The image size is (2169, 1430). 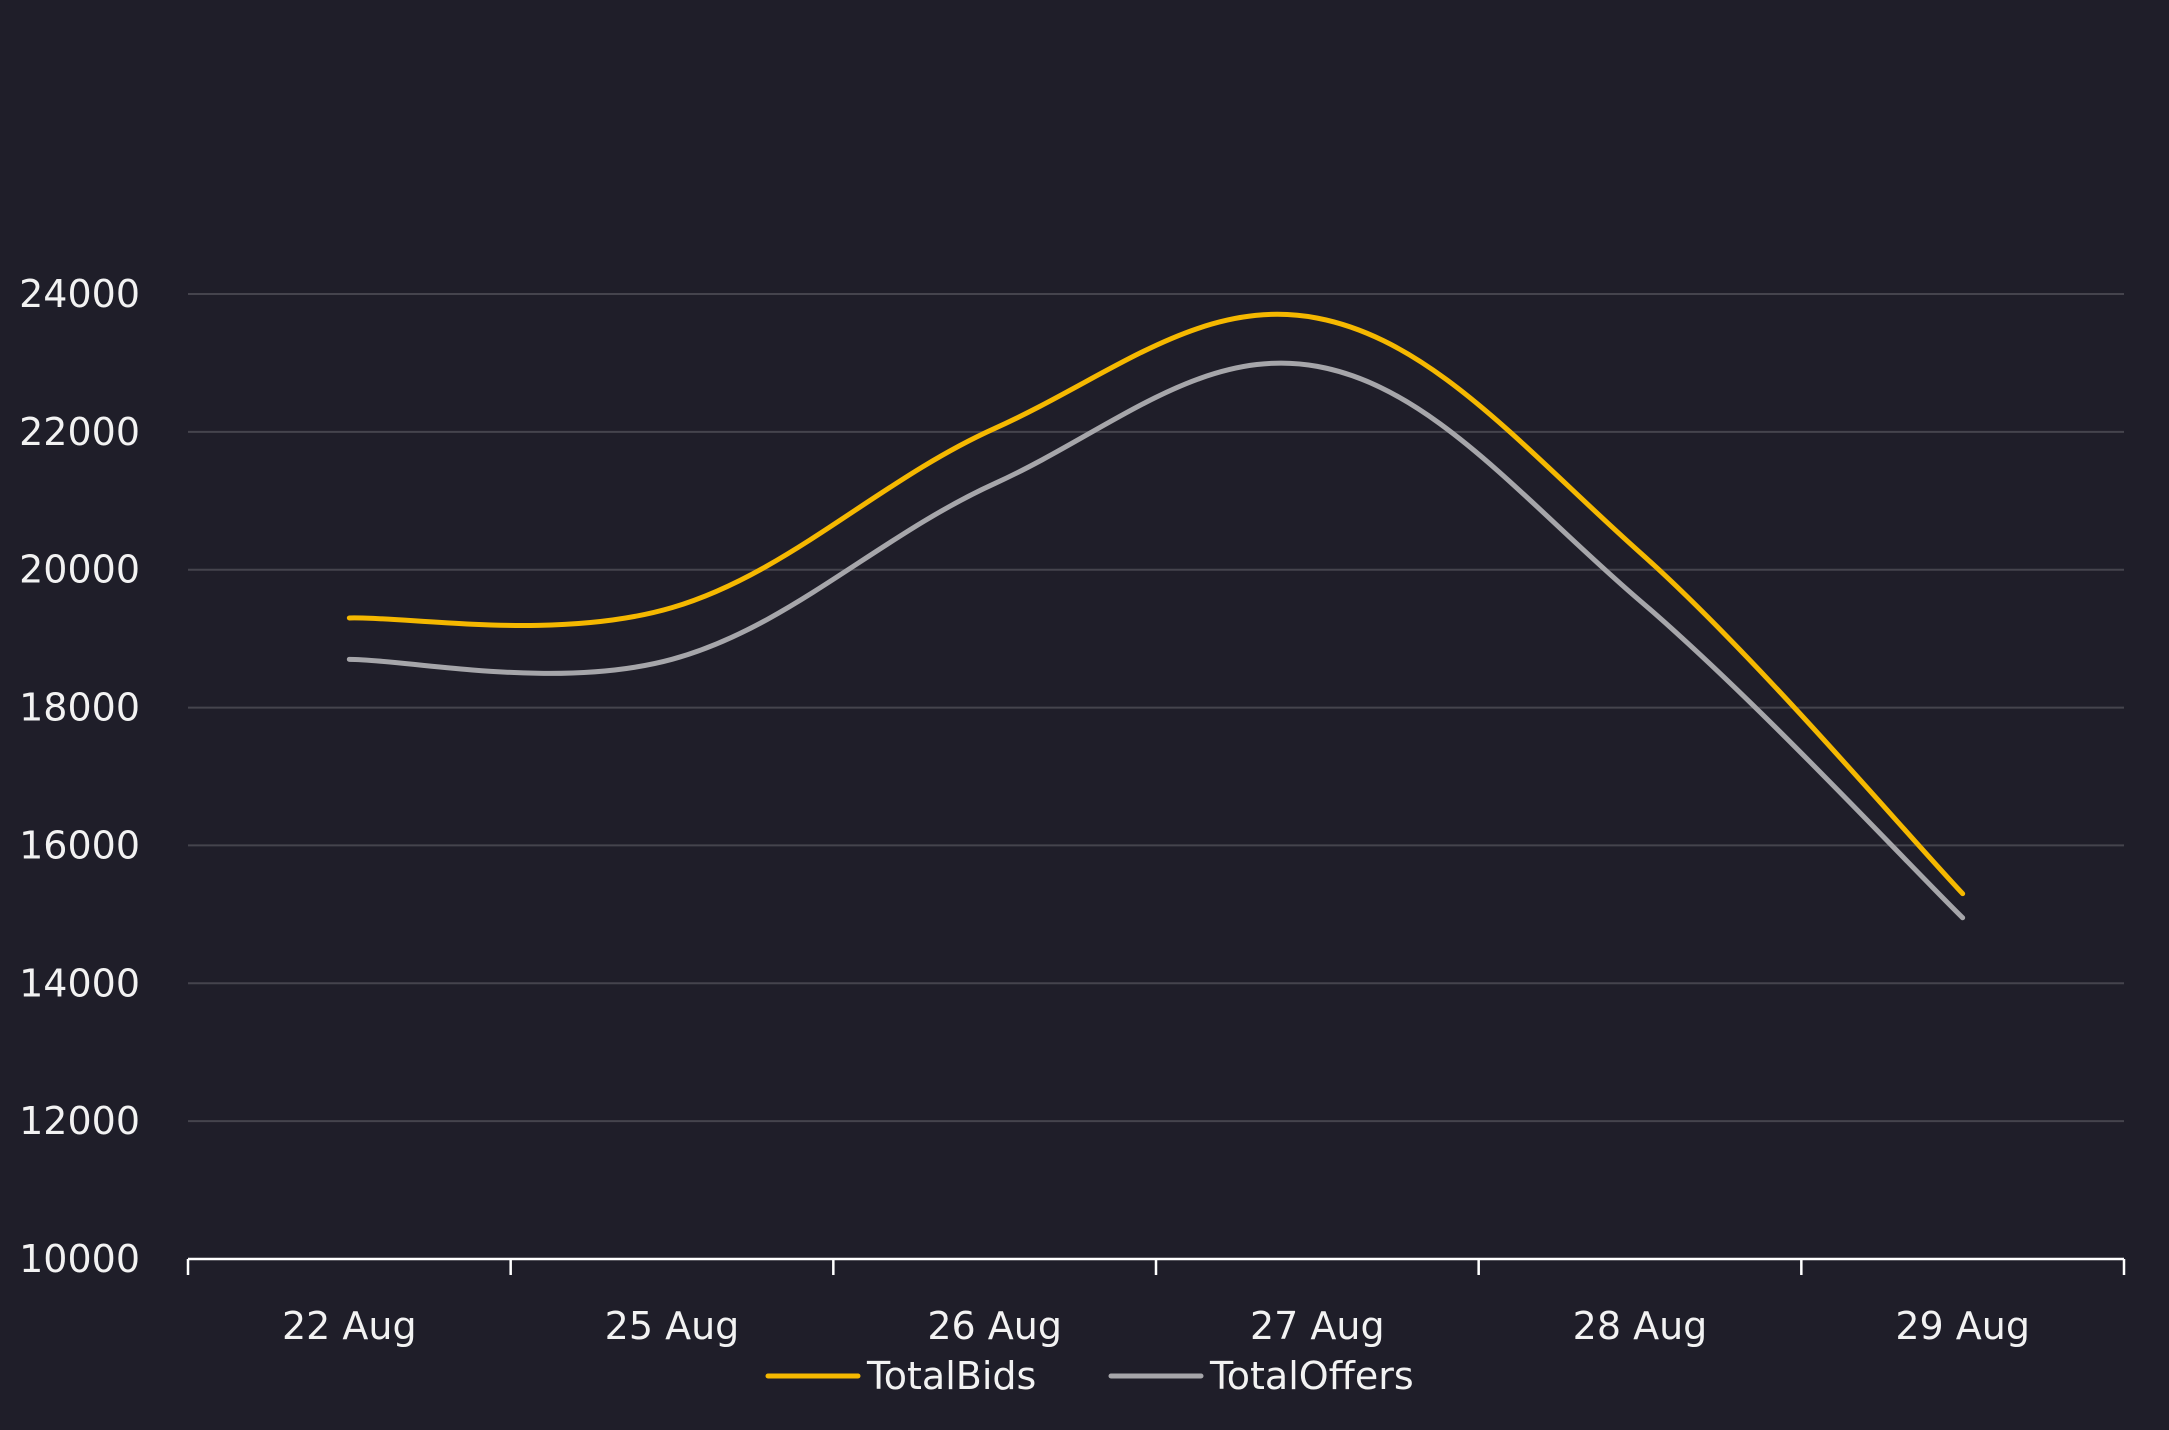 I want to click on y-tick-label: 12000, so click(x=79, y=1121).